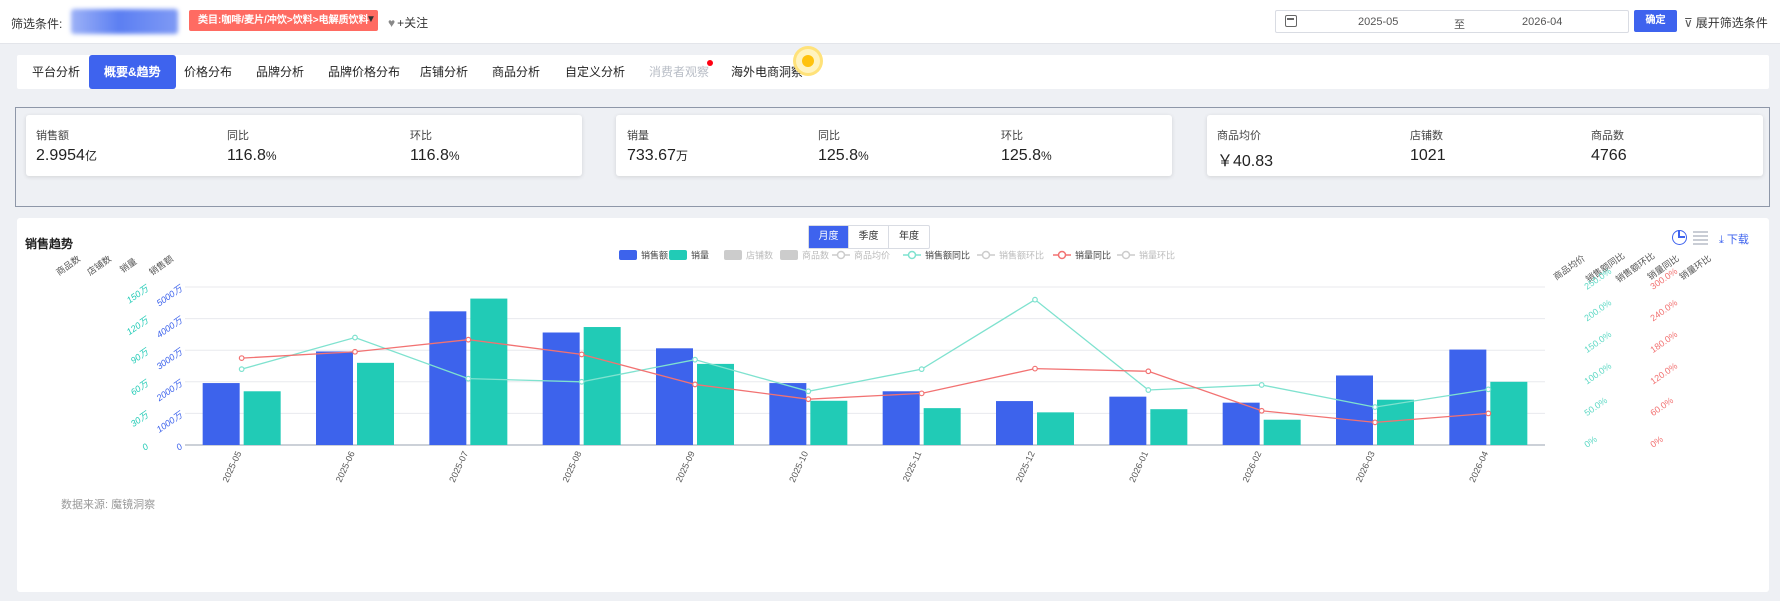 Image resolution: width=1780 pixels, height=601 pixels. What do you see at coordinates (90, 156) in the screenshot?
I see `kpi-unit: 亿` at bounding box center [90, 156].